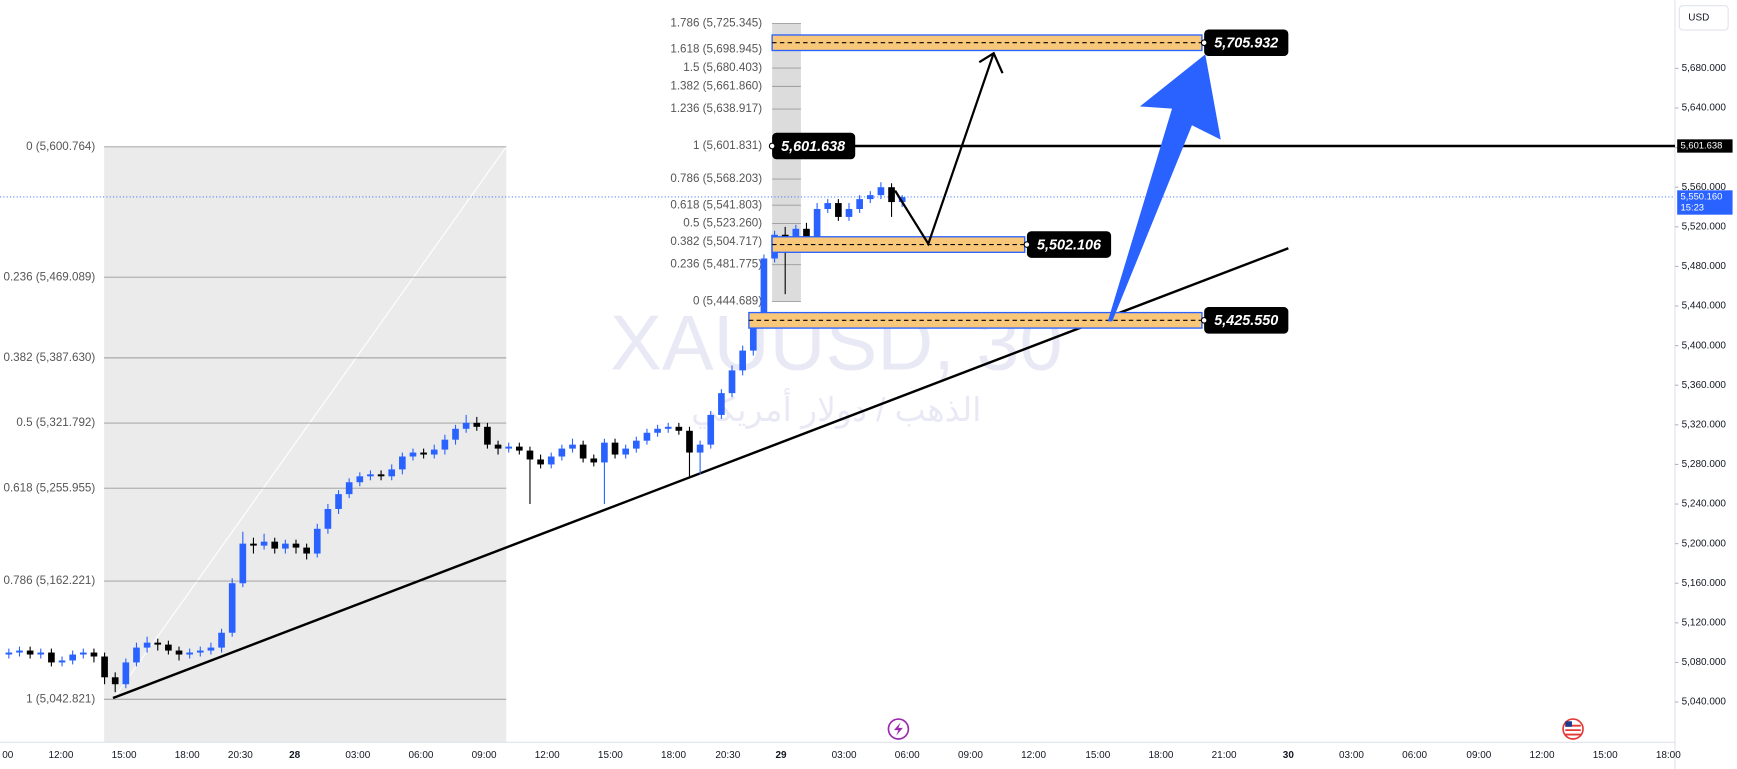 This screenshot has height=769, width=1737. Describe the element at coordinates (727, 145) in the screenshot. I see `fib-right-label: 1 (5,601.831)` at that location.